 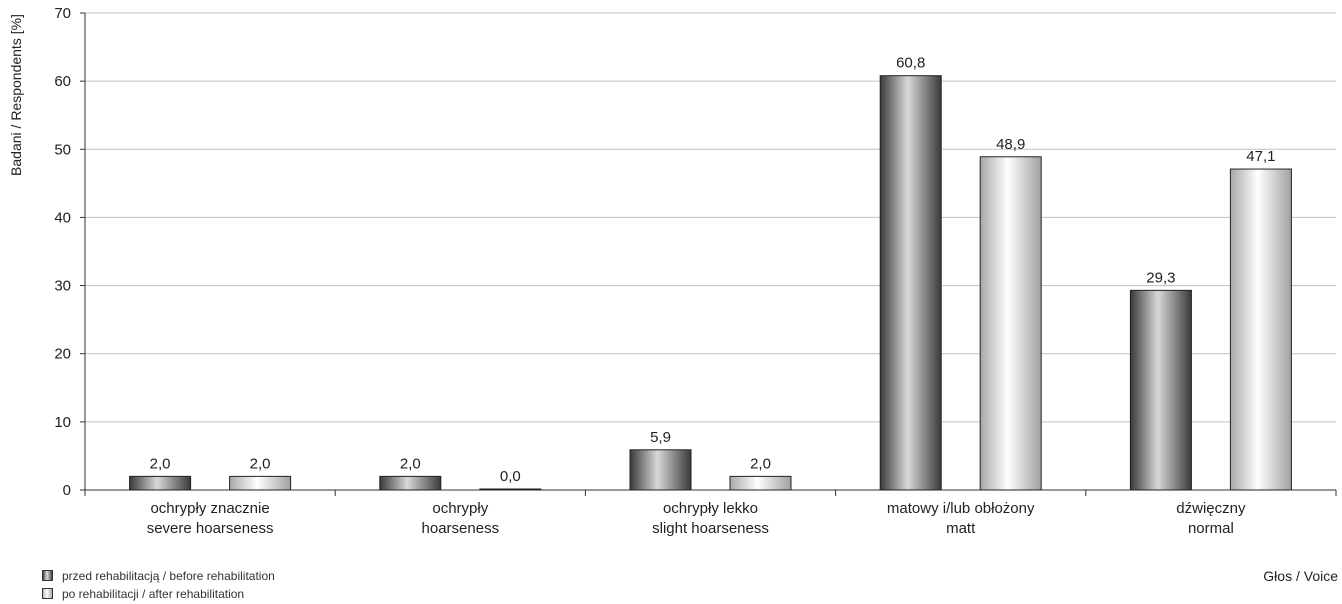 What do you see at coordinates (62, 149) in the screenshot?
I see `y-tick-label: 50` at bounding box center [62, 149].